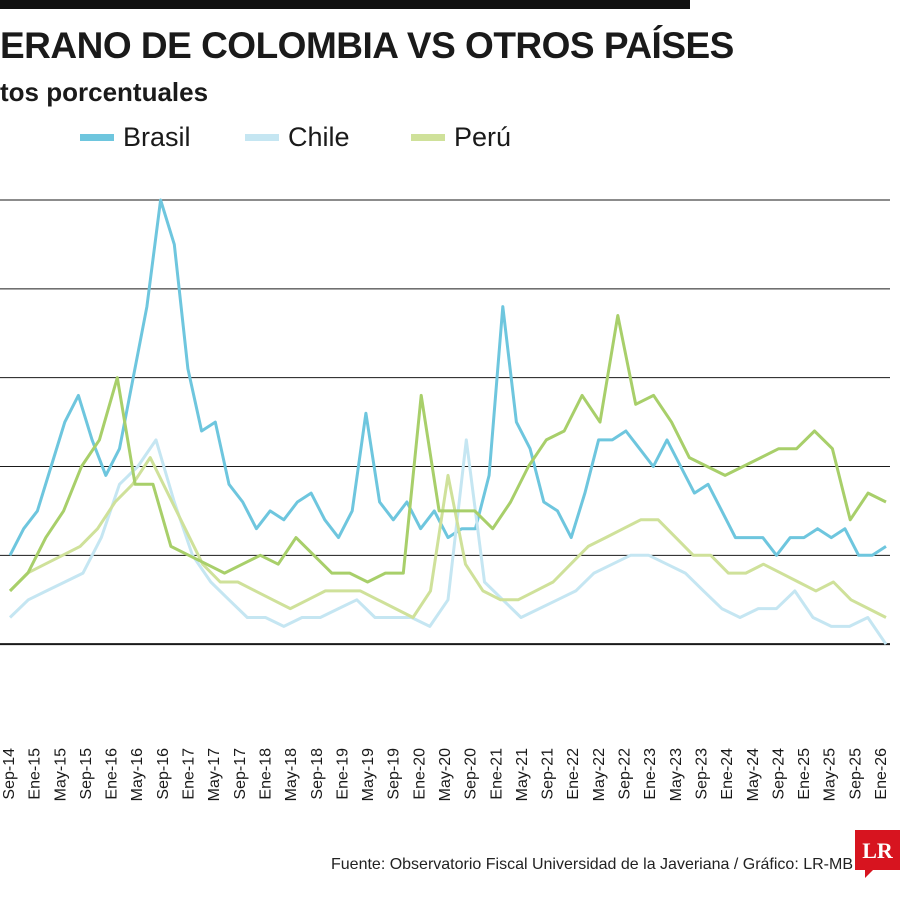 The height and width of the screenshot is (900, 900). What do you see at coordinates (35, 774) in the screenshot?
I see `x-tick-label: Ene-15` at bounding box center [35, 774].